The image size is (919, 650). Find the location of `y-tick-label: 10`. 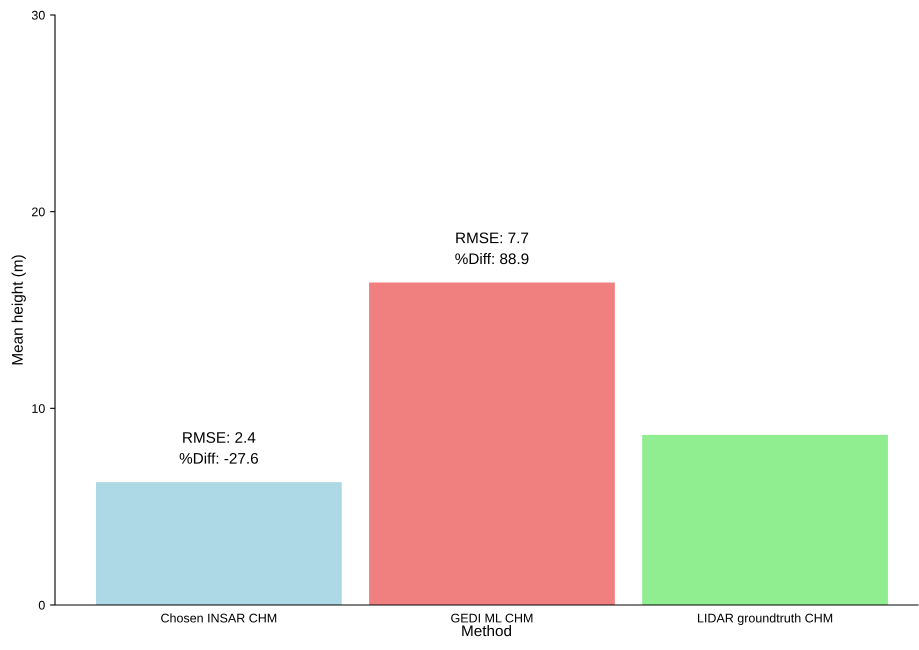

y-tick-label: 10 is located at coordinates (38, 408).